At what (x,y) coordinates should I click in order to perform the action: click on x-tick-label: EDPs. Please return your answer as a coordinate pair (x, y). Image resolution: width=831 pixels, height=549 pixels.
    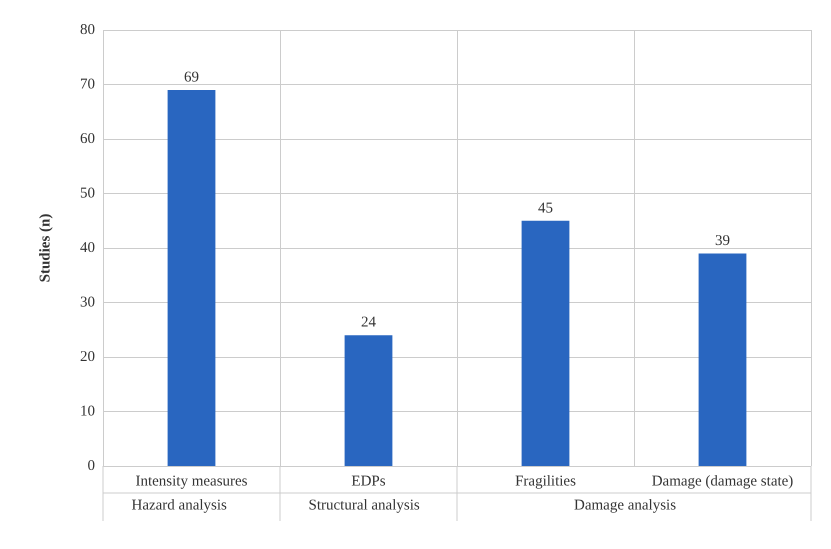
    Looking at the image, I should click on (368, 482).